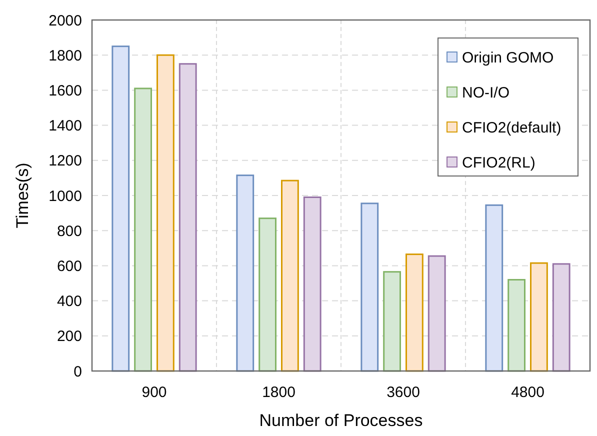 This screenshot has width=597, height=436. What do you see at coordinates (341, 420) in the screenshot?
I see `x-axis-title: Number of Processes` at bounding box center [341, 420].